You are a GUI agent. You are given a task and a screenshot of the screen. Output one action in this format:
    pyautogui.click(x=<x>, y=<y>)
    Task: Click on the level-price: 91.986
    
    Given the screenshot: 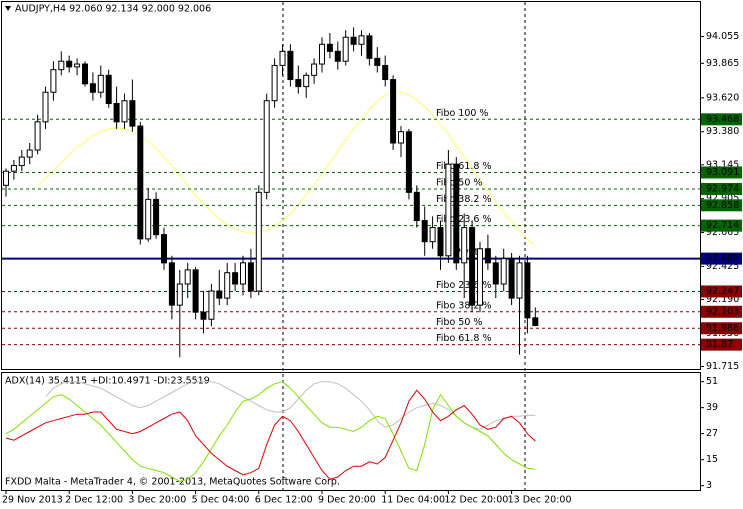 What is the action you would take?
    pyautogui.click(x=722, y=328)
    